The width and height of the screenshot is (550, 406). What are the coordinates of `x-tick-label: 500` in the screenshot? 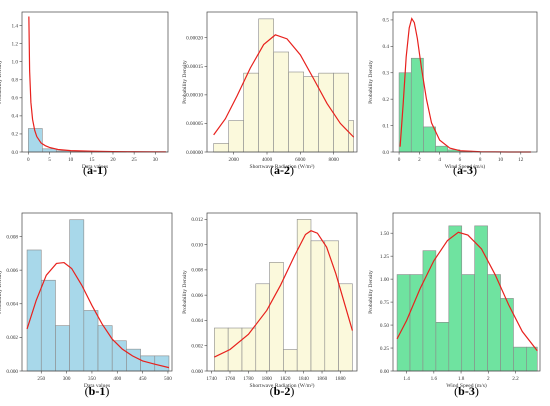 It's located at (168, 379).